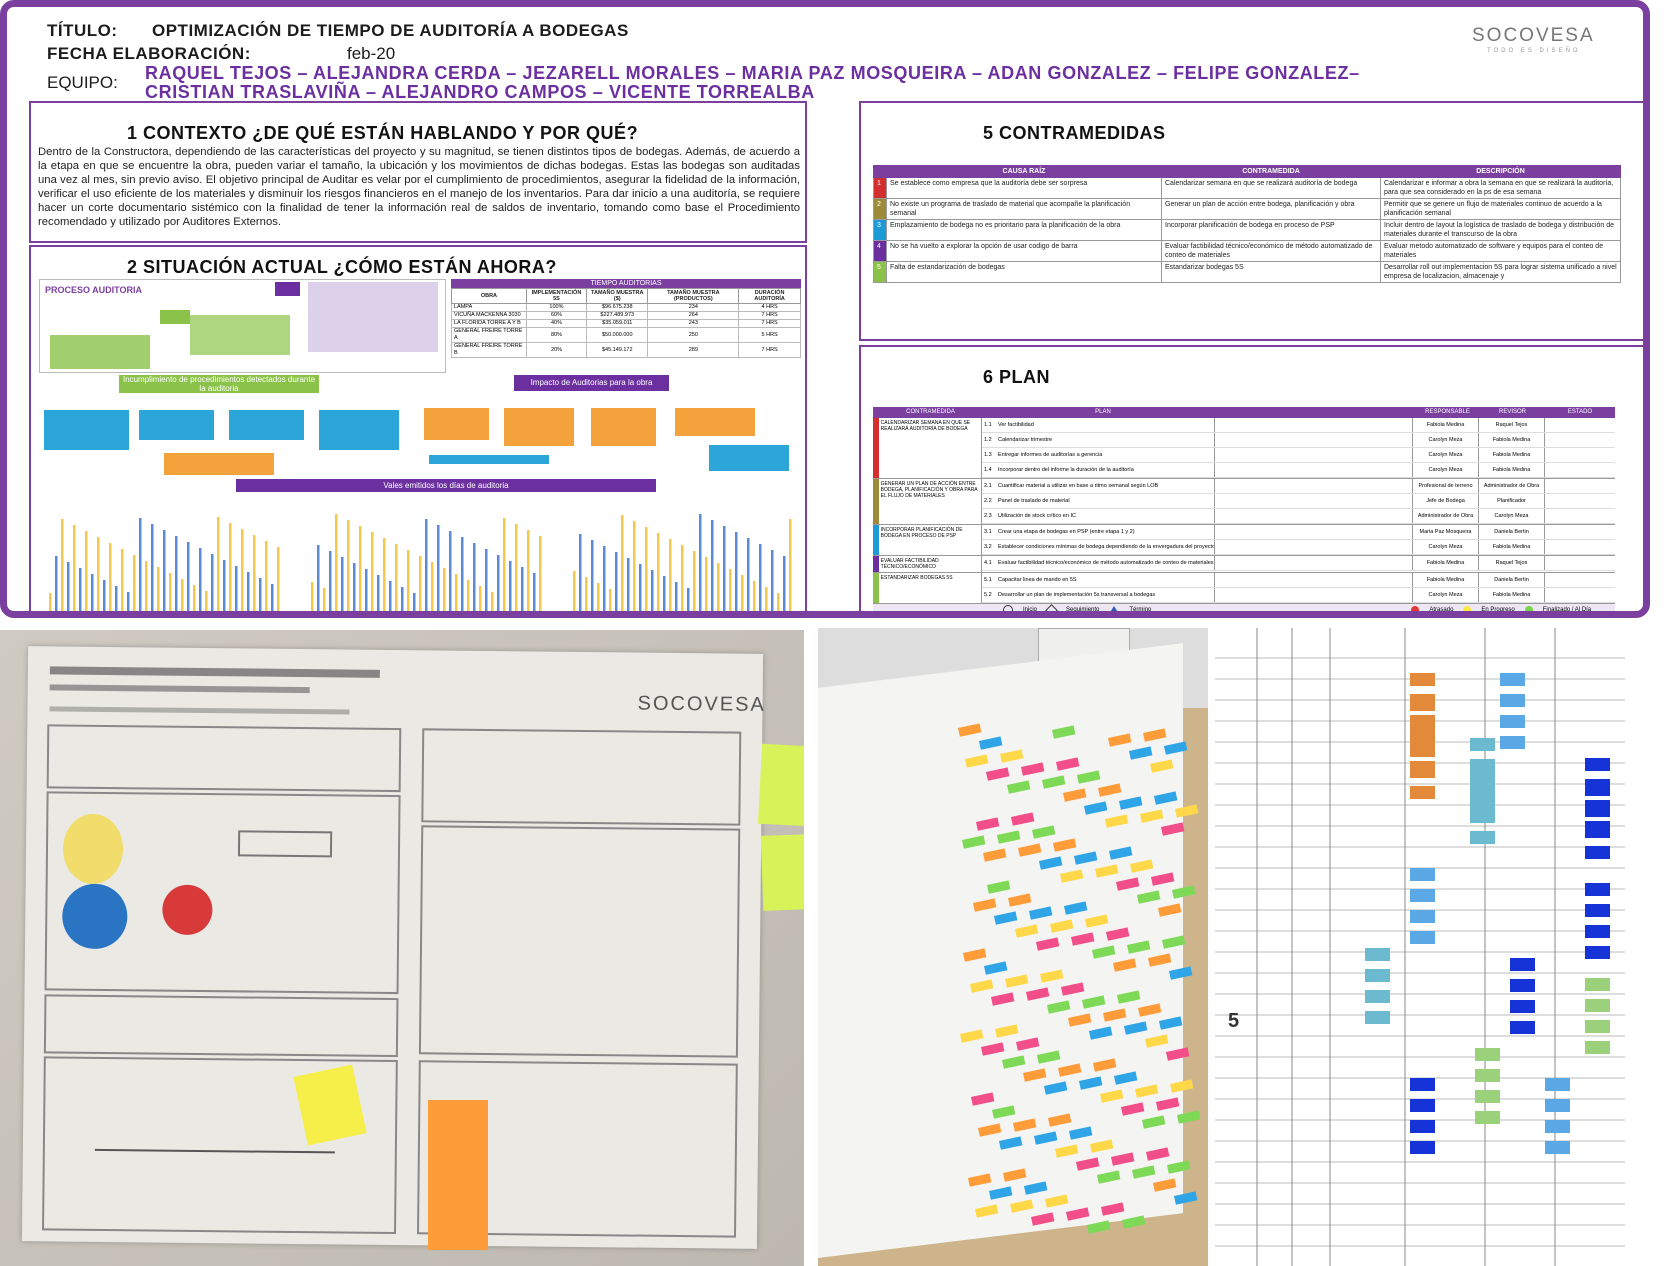  Describe the element at coordinates (693, 307) in the screenshot. I see `audit-cell: 234` at that location.